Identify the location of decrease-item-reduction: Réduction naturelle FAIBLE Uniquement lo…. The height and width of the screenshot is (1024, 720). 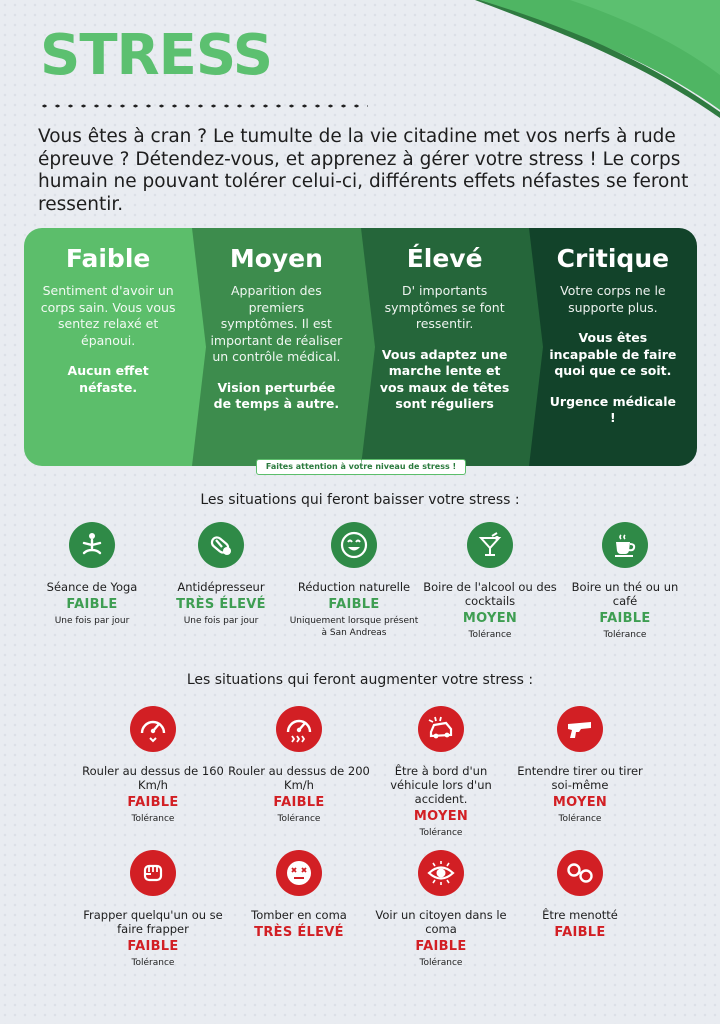
(354, 582).